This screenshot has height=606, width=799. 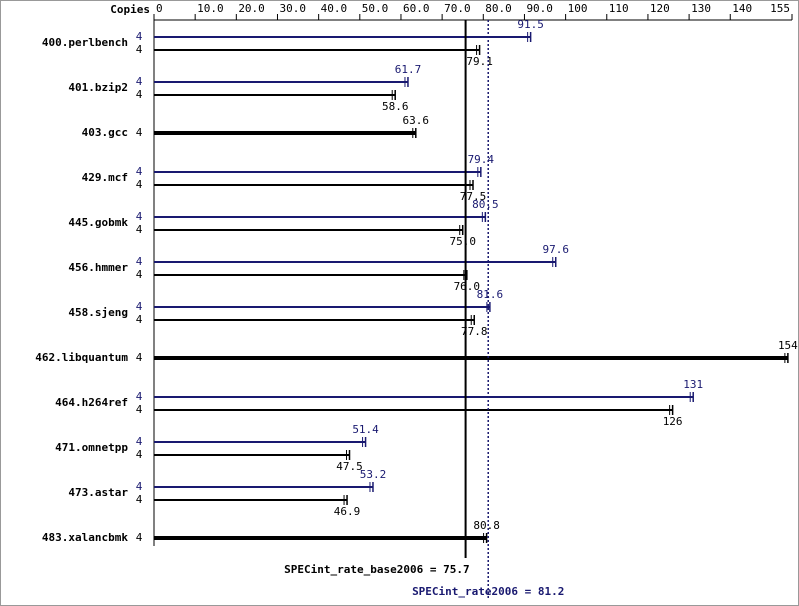 I want to click on x-tick-label: 50.0, so click(x=375, y=8).